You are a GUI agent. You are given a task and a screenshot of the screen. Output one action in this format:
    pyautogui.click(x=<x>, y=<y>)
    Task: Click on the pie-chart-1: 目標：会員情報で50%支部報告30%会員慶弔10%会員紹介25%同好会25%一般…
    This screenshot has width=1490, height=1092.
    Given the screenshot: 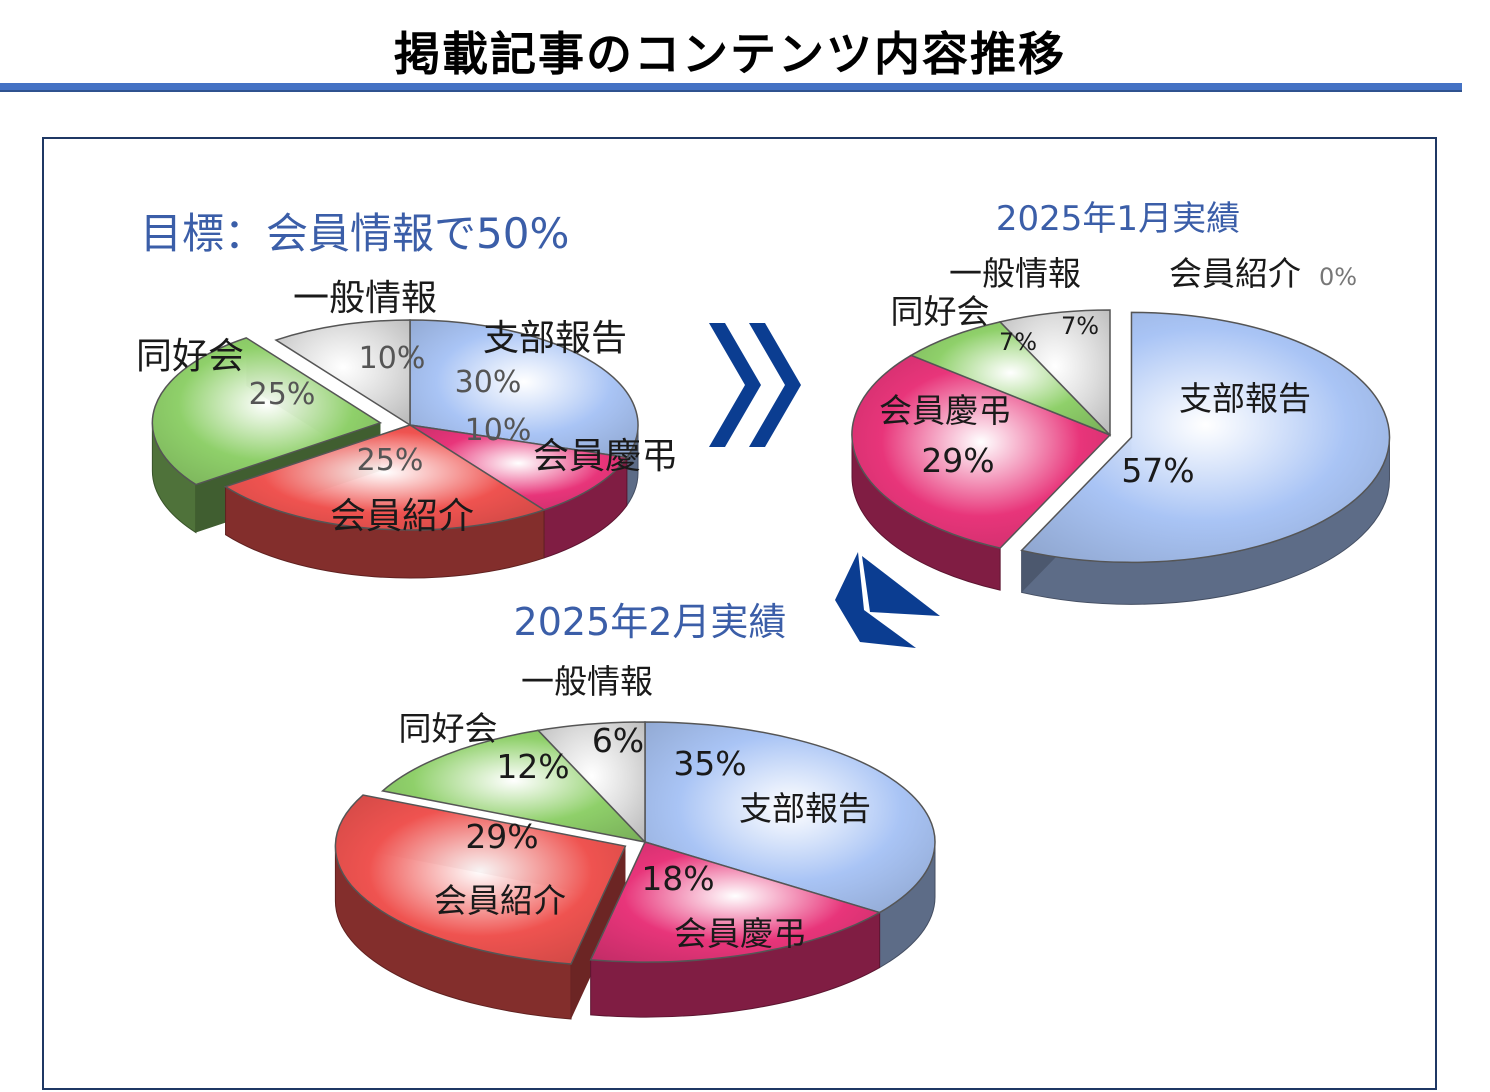 What is the action you would take?
    pyautogui.click(x=406, y=394)
    